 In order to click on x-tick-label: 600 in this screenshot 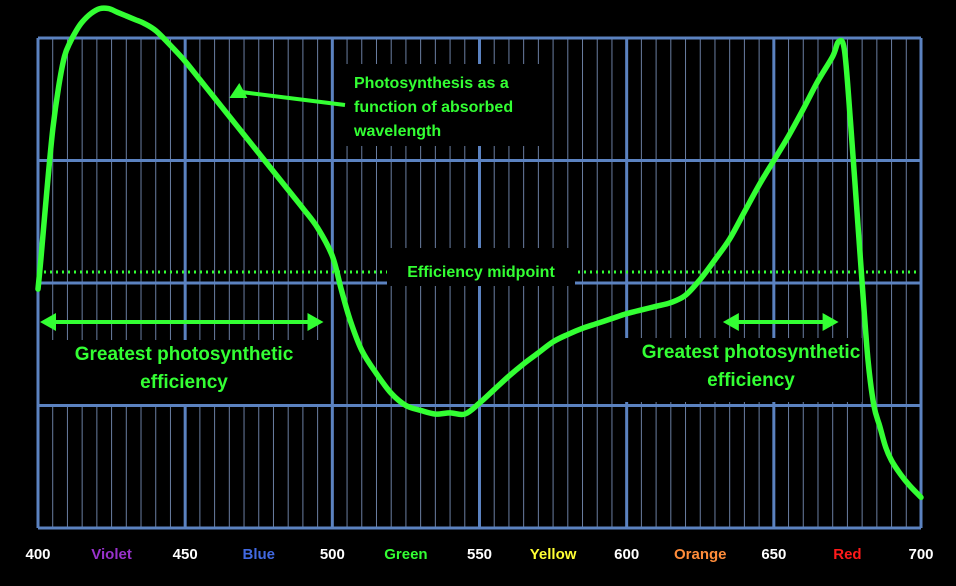, I will do `click(626, 554)`.